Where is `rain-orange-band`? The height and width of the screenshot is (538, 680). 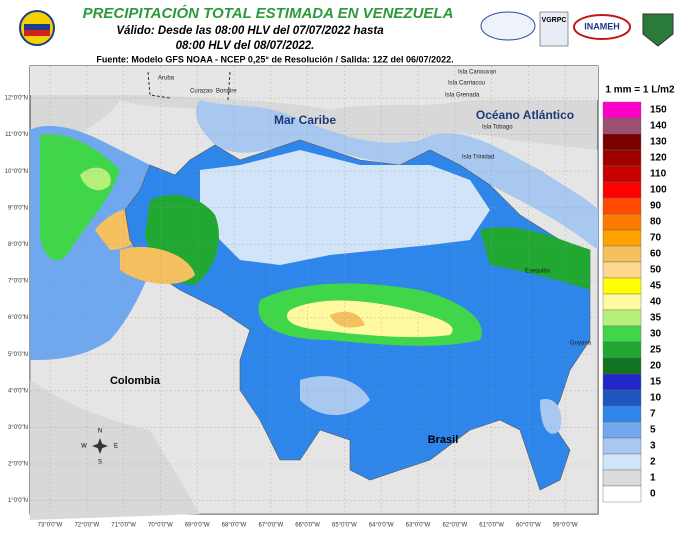 rain-orange-band is located at coordinates (347, 319).